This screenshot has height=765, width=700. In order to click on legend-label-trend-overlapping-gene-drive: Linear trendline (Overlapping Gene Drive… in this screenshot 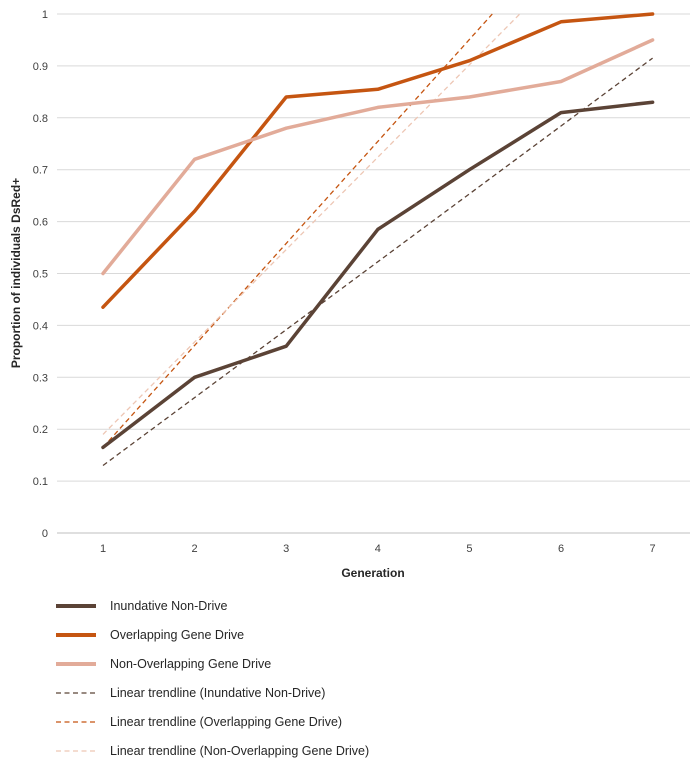, I will do `click(226, 721)`.